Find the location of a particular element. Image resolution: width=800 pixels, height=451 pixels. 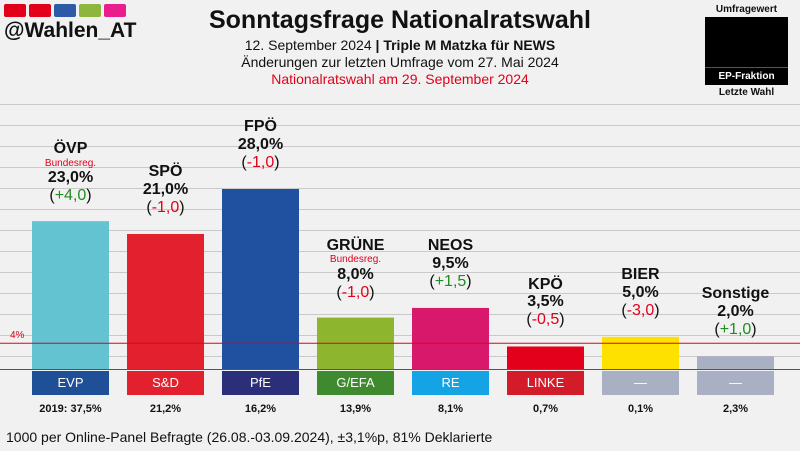

last-election-value: 2019: 37,5% is located at coordinates (70, 409).